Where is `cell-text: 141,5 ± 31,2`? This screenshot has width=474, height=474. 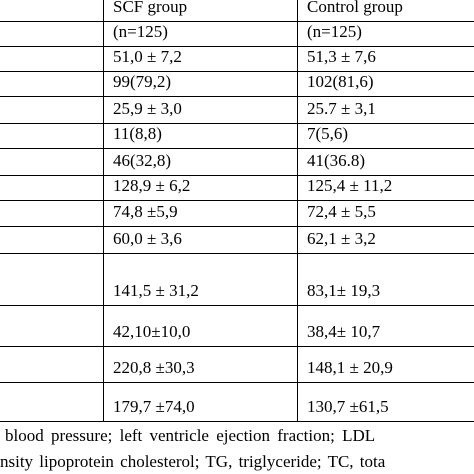
cell-text: 141,5 ± 31,2 is located at coordinates (156, 290).